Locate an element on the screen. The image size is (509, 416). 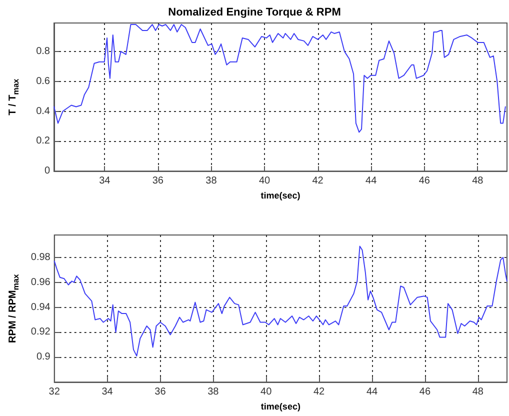
y-tick-label: 0.8 is located at coordinates (43, 51).